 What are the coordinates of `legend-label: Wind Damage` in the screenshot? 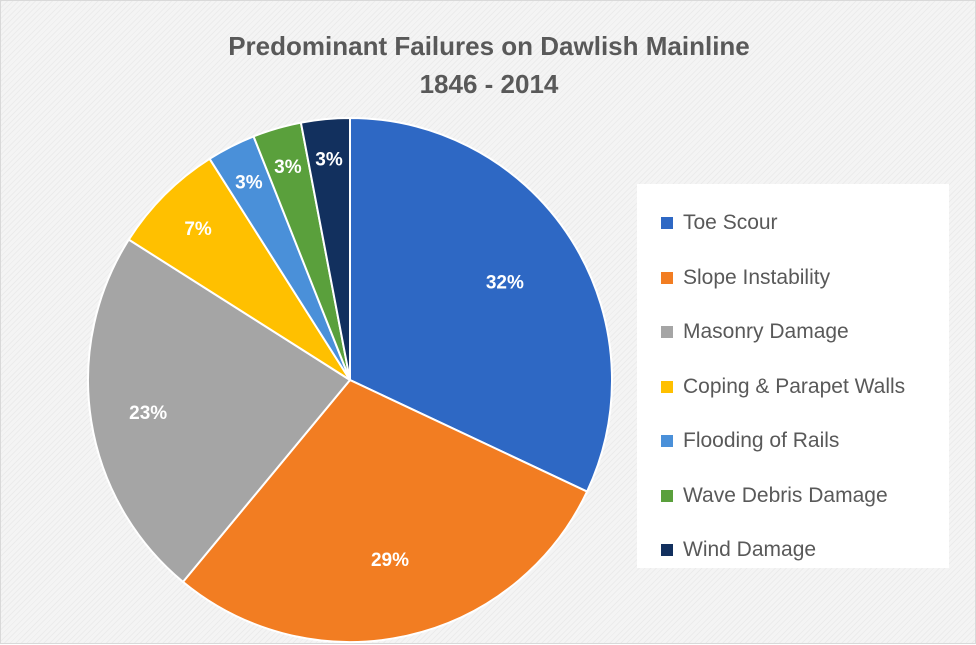 It's located at (750, 550).